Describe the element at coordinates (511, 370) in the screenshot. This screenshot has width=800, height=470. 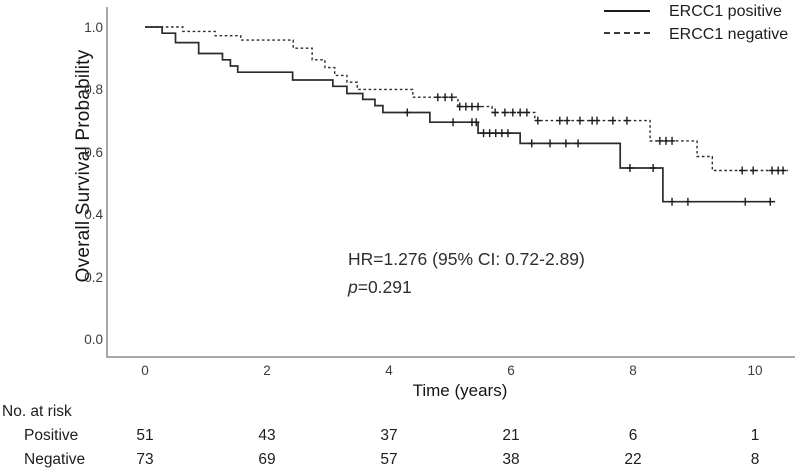
I see `x-tick-label: 6` at that location.